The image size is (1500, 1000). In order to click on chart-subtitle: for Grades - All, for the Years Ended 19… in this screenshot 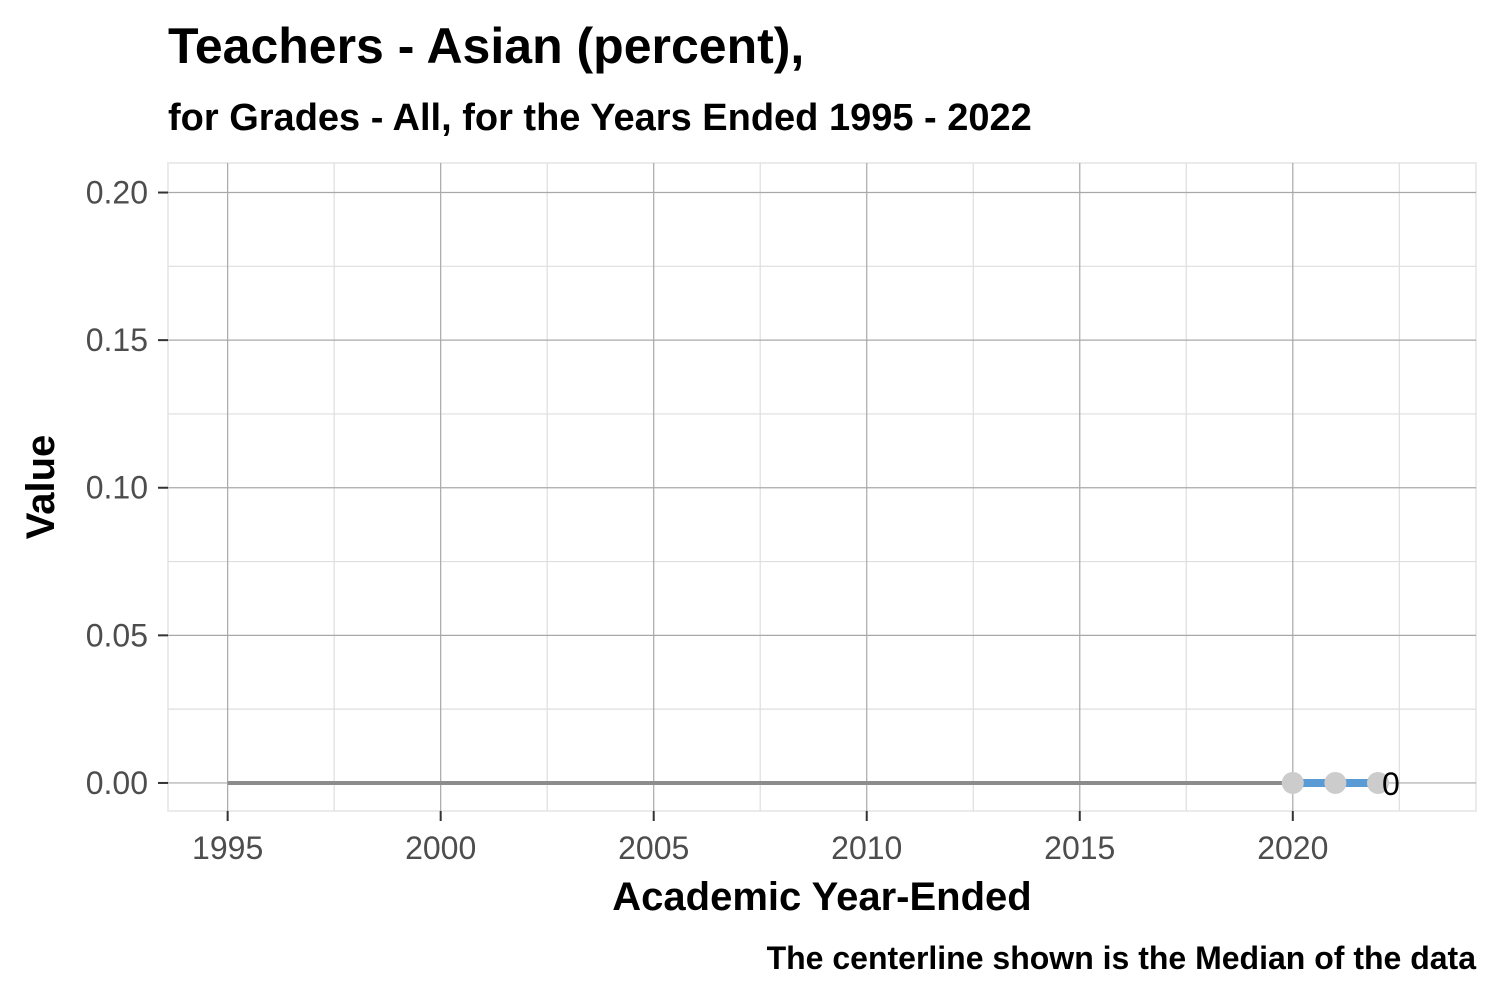, I will do `click(600, 118)`.